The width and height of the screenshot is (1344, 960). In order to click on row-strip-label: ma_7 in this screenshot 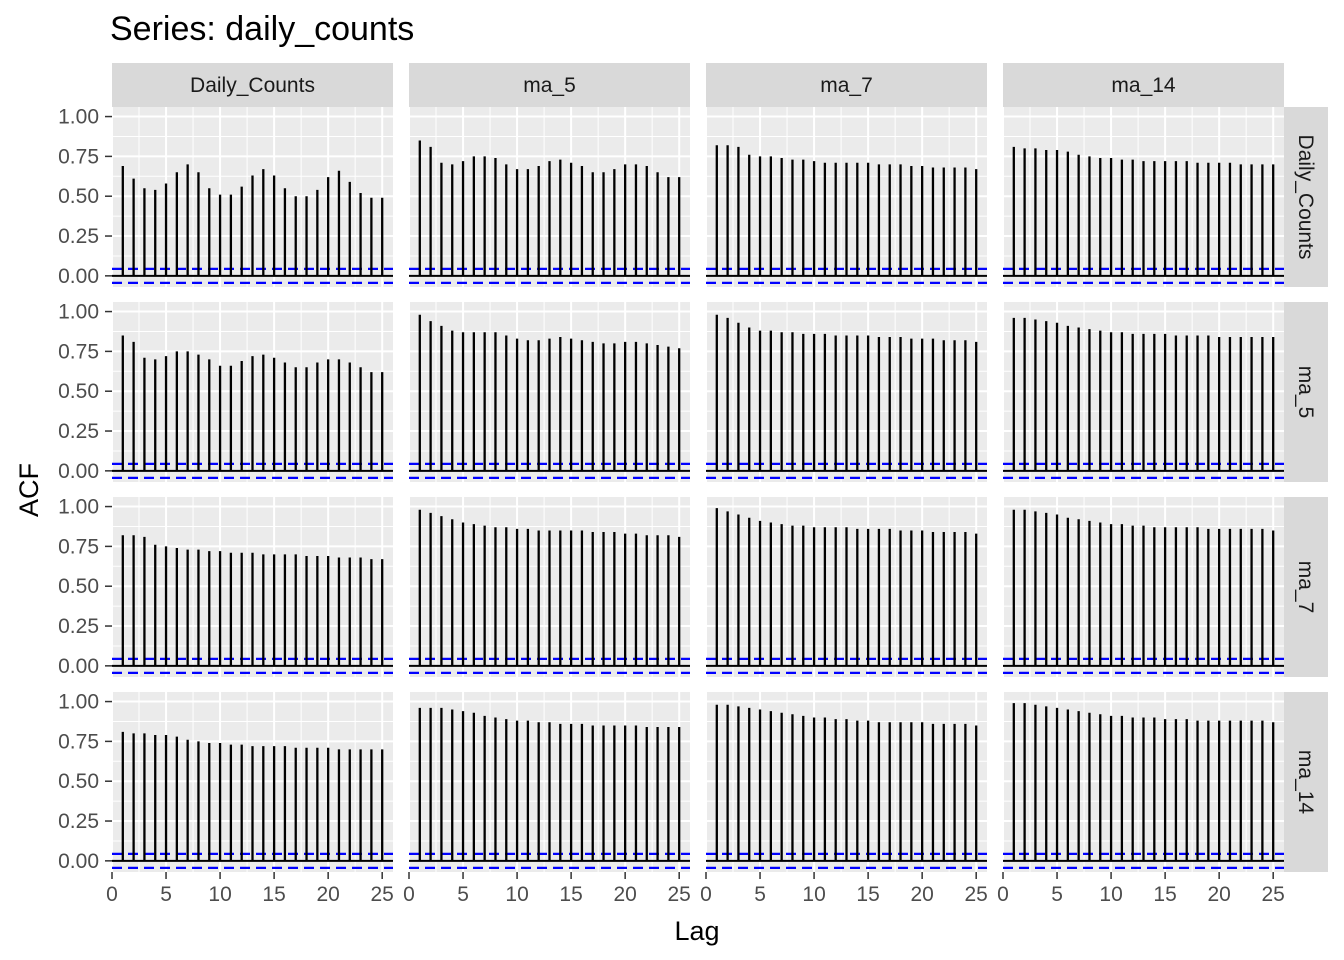, I will do `click(1305, 587)`.